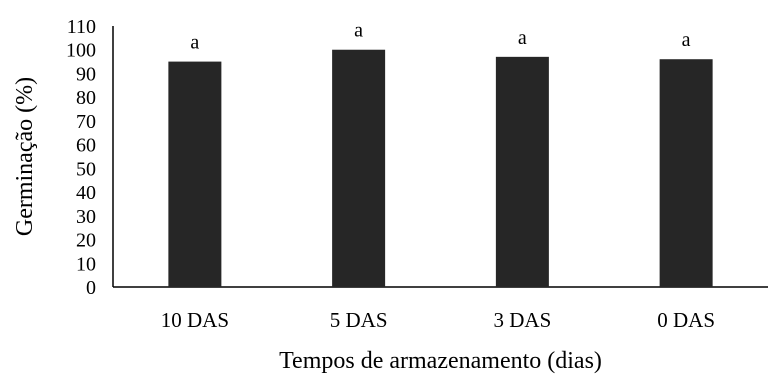 The image size is (772, 374). Describe the element at coordinates (91, 288) in the screenshot. I see `y-tick-label: 0` at that location.